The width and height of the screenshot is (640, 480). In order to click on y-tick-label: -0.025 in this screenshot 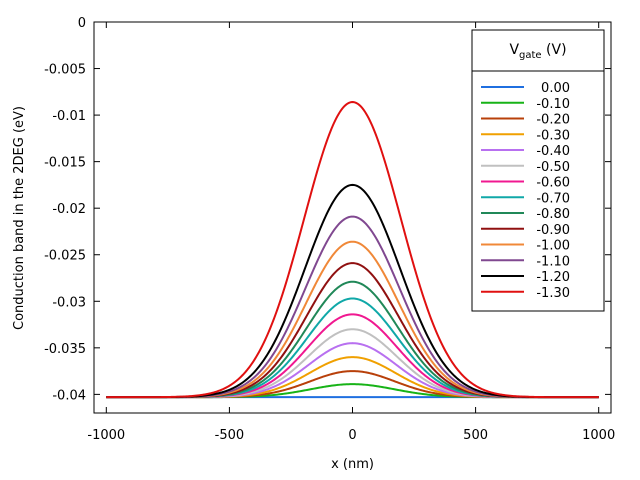, I will do `click(65, 256)`.